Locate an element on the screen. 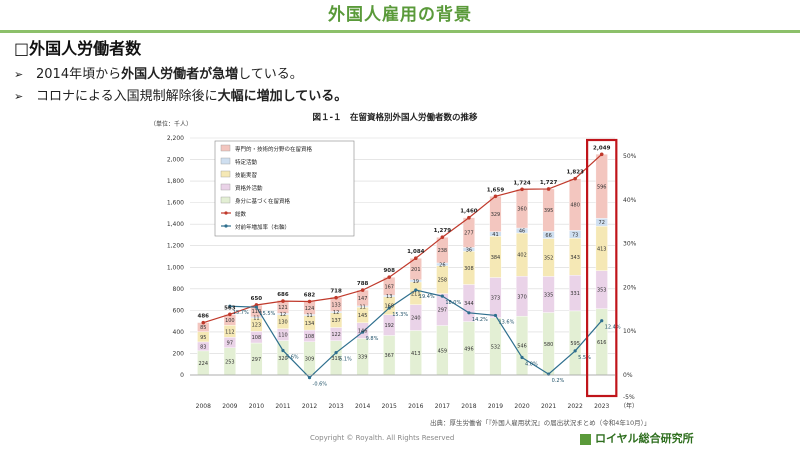 This screenshot has height=450, width=800. segment-value-label: 121 is located at coordinates (283, 308).